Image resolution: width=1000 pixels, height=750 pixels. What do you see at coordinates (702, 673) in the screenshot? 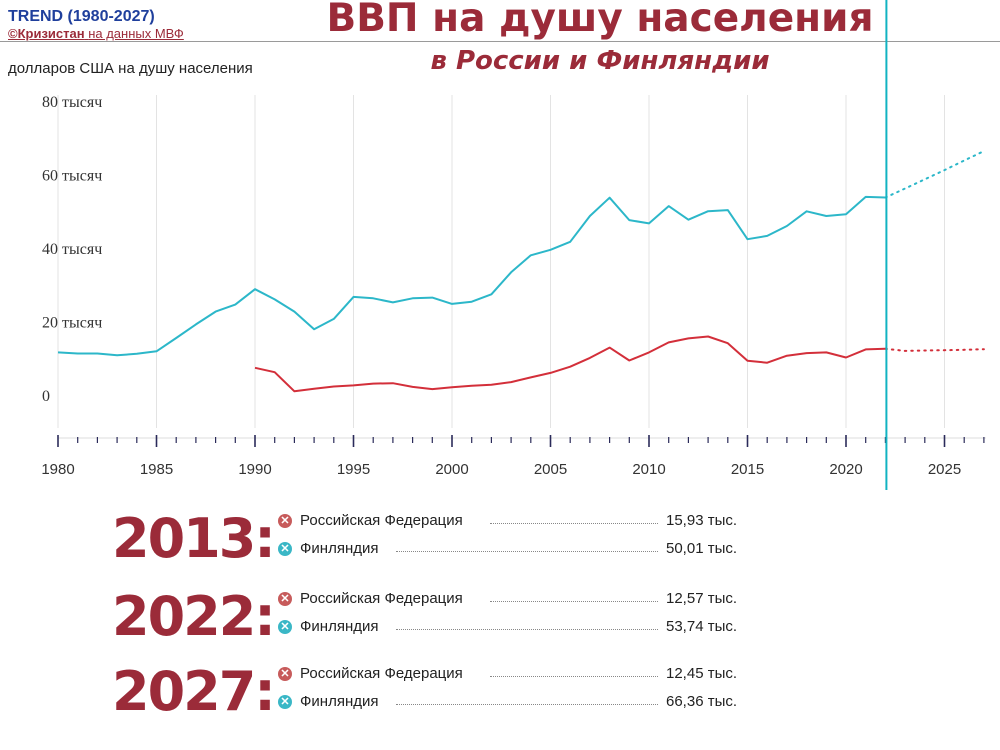
I see `summary-value: 12,45 тыс.` at bounding box center [702, 673].